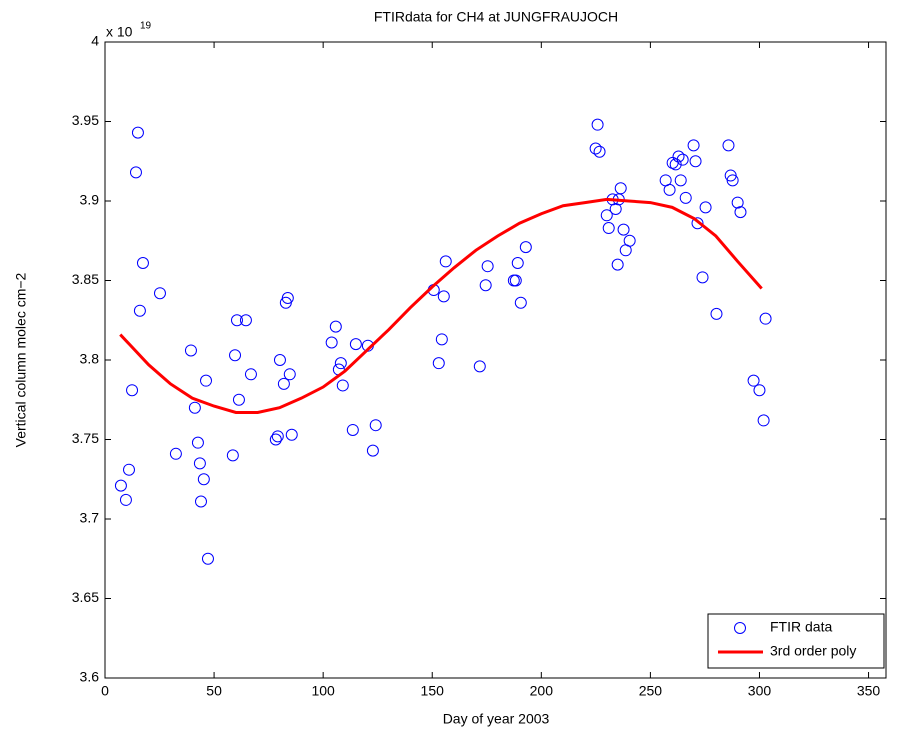 This screenshot has width=897, height=733. Describe the element at coordinates (85, 279) in the screenshot. I see `y-tick-label: 3.85` at that location.